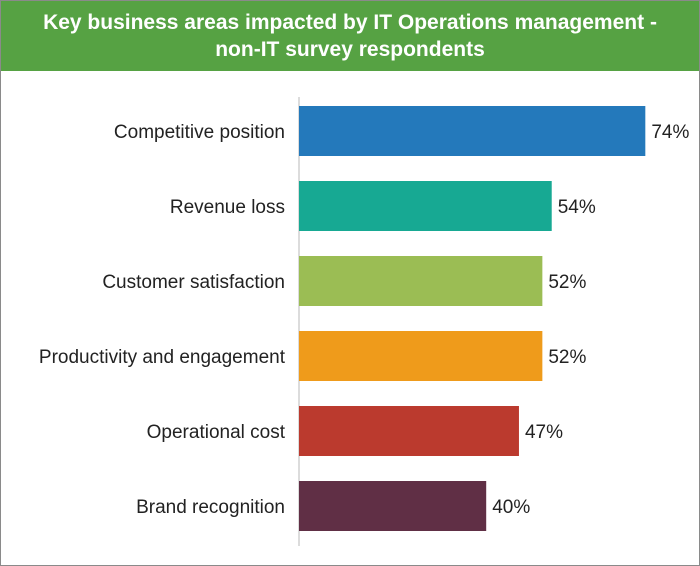 The width and height of the screenshot is (700, 566). What do you see at coordinates (210, 507) in the screenshot?
I see `category-label-brand-recognition: Brand recognition` at bounding box center [210, 507].